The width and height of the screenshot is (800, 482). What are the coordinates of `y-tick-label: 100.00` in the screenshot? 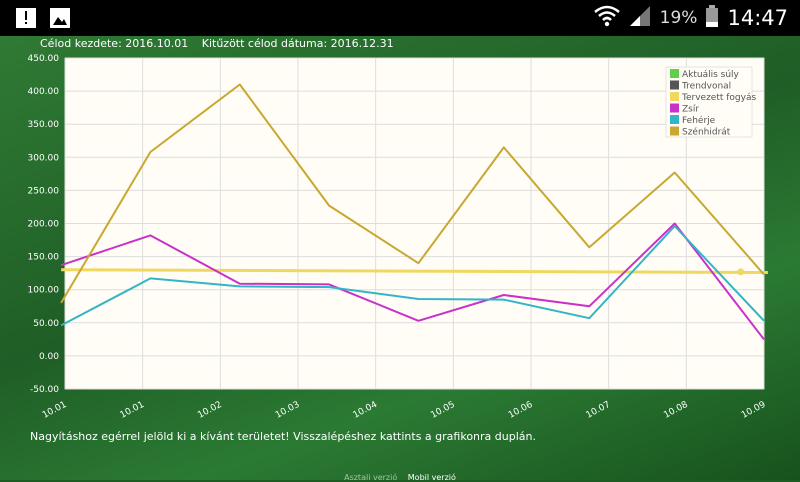 It's located at (44, 291).